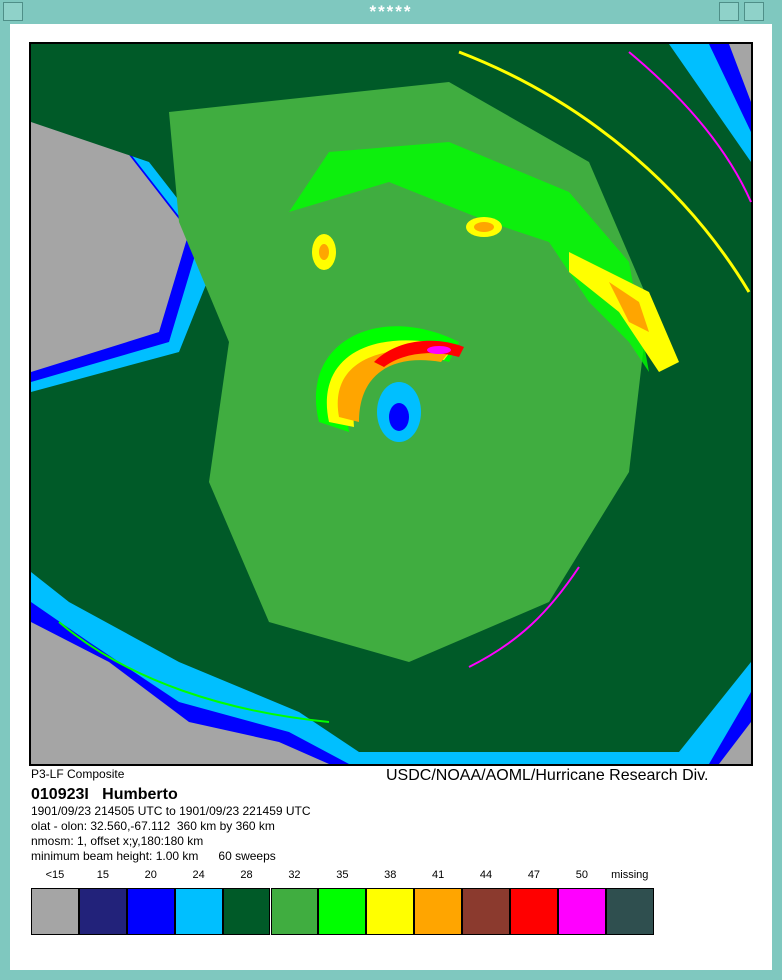 This screenshot has width=782, height=980. Describe the element at coordinates (150, 875) in the screenshot. I see `legend-label: 20` at that location.